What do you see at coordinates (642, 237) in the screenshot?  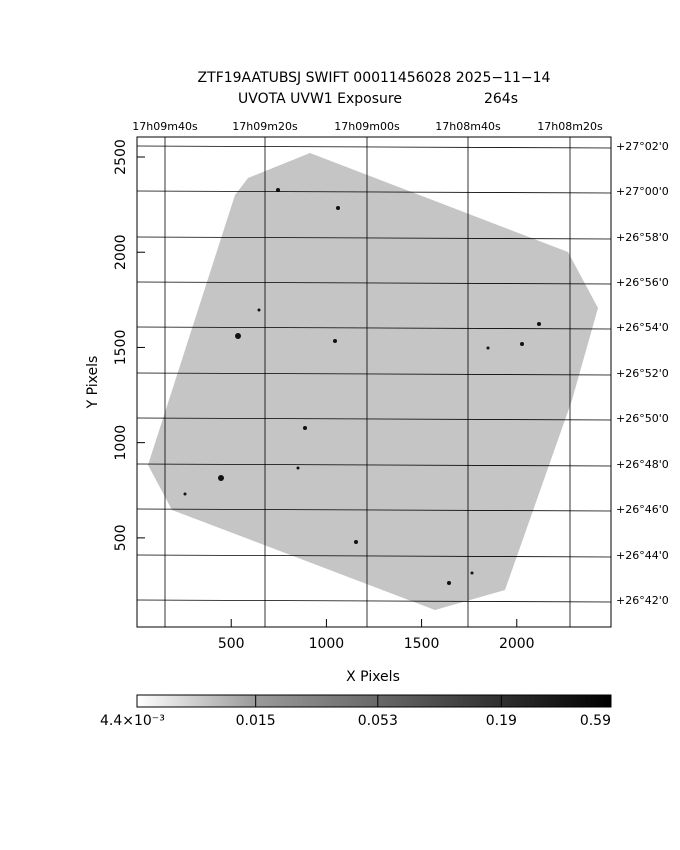 I see `right-tick-label: +26°58'0` at bounding box center [642, 237].